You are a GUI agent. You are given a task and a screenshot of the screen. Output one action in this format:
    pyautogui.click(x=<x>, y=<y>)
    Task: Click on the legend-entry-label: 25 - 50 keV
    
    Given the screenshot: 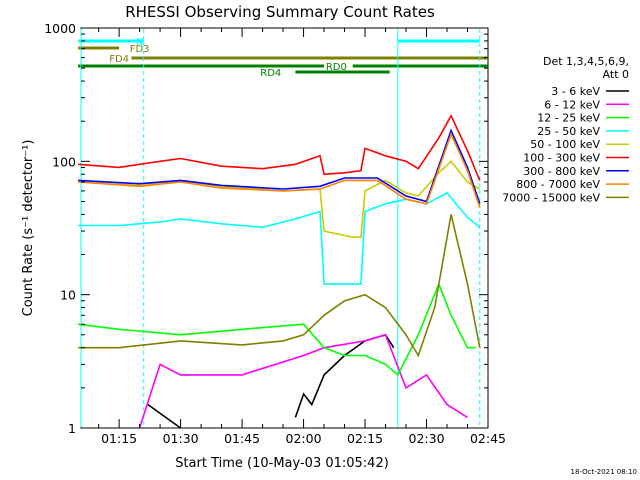 What is the action you would take?
    pyautogui.click(x=568, y=131)
    